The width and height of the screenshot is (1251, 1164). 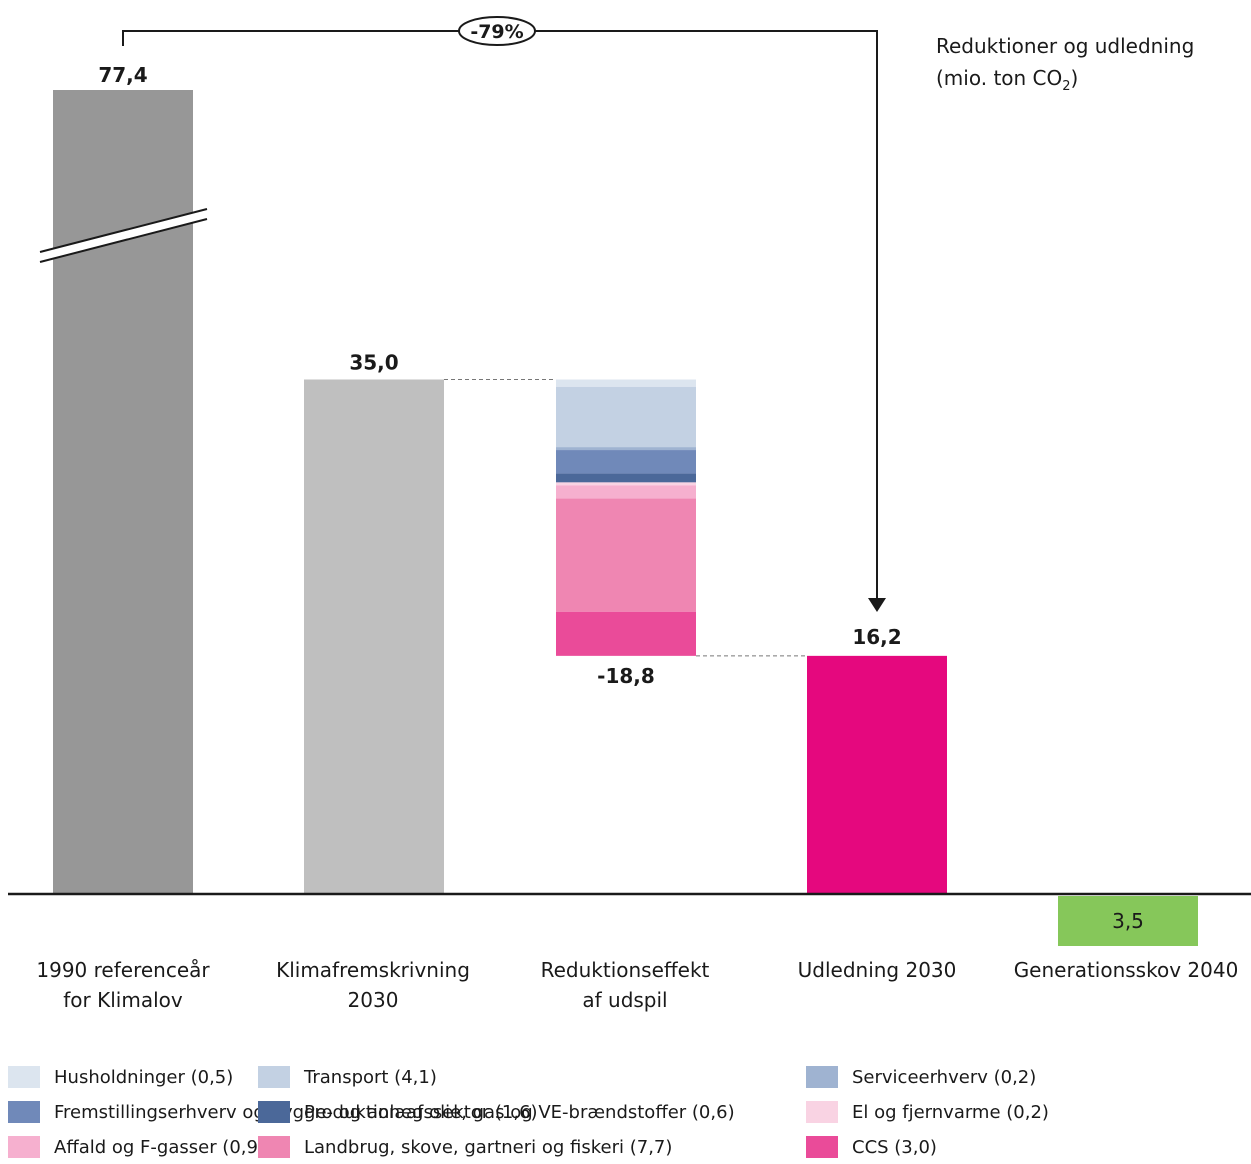 I want to click on bar-label-generationsskov: 3,5, so click(x=1128, y=921).